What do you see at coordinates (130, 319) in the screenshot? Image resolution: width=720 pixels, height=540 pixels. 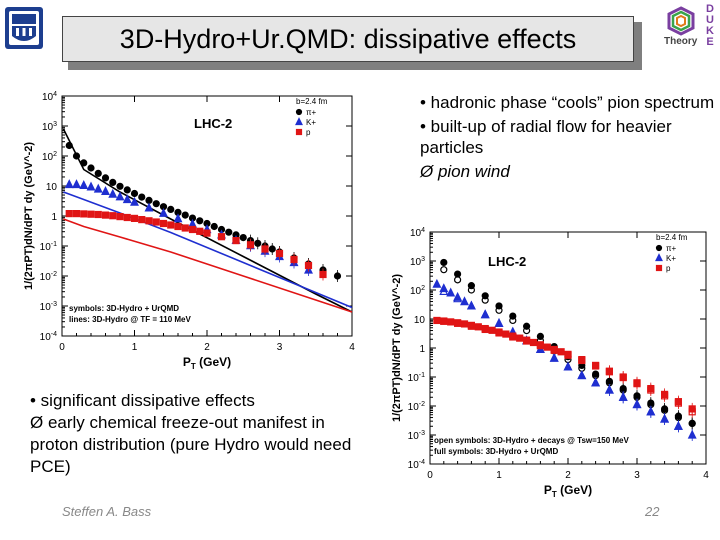 I see `chart-annotation: lines: 3D-Hydro @ TF = 110 MeV` at bounding box center [130, 319].